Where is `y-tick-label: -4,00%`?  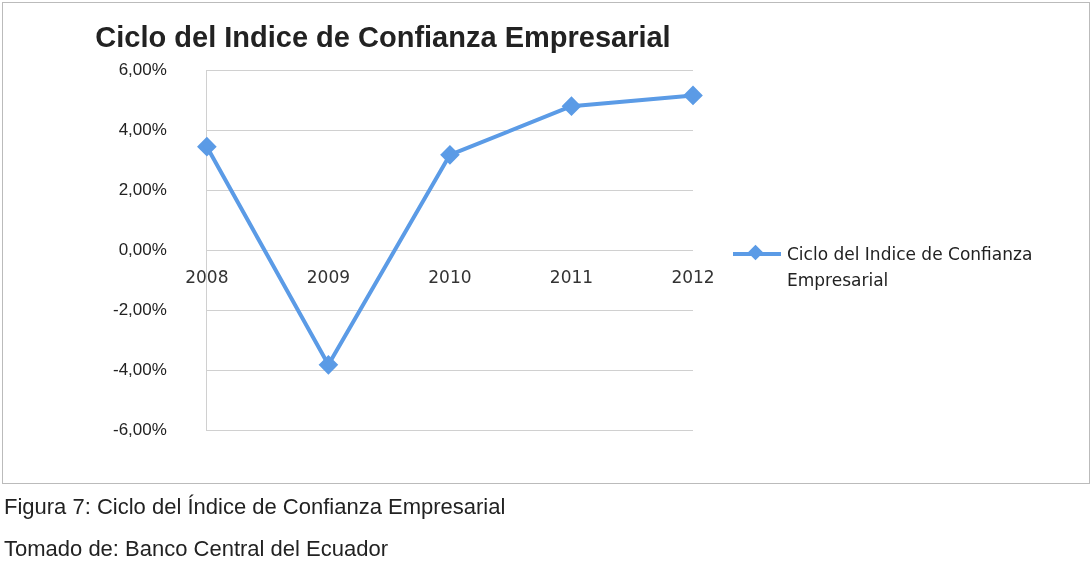 y-tick-label: -4,00% is located at coordinates (139, 370).